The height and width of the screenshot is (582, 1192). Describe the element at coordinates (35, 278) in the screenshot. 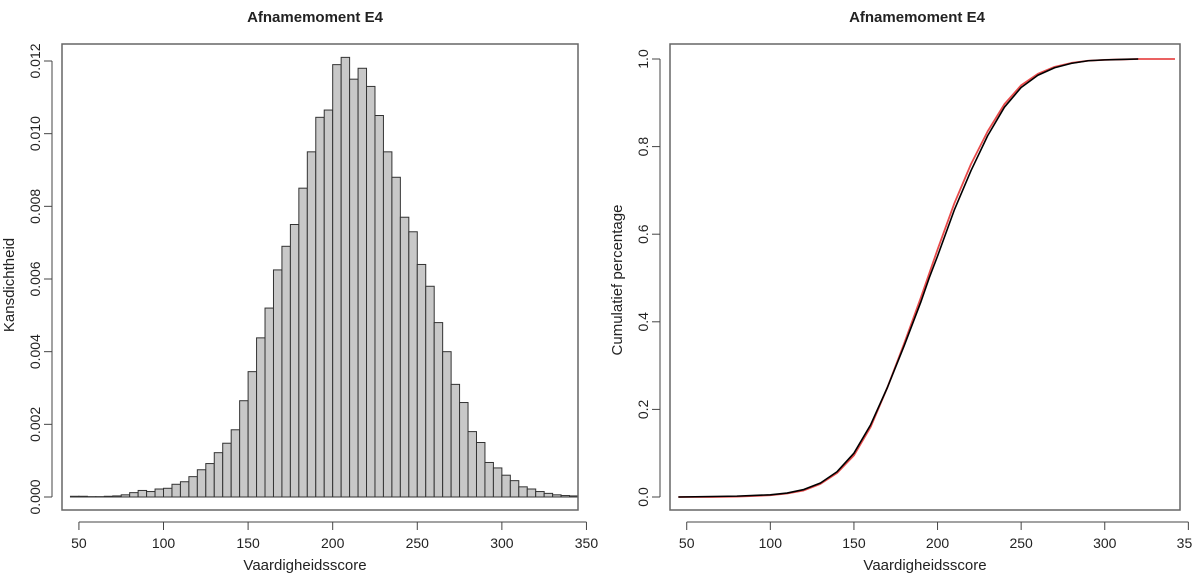

I see `histogram-y-tick-label: 0.006` at that location.